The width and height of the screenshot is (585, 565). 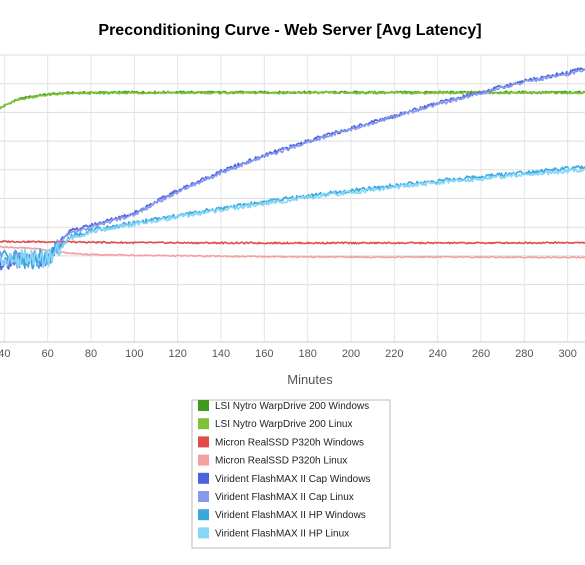 What do you see at coordinates (394, 354) in the screenshot?
I see `x-tick-label: 220` at bounding box center [394, 354].